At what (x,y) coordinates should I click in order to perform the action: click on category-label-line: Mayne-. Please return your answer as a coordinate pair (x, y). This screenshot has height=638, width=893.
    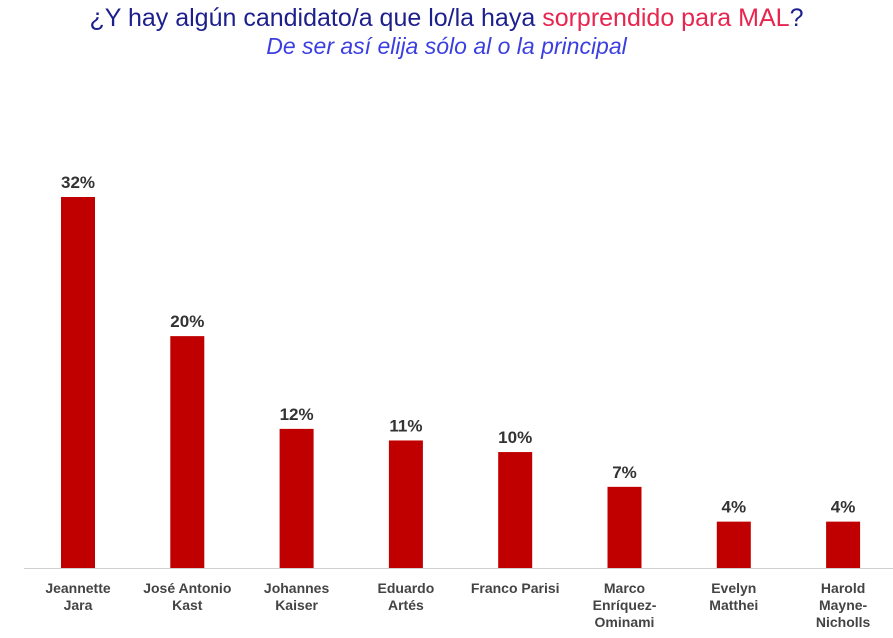
    Looking at the image, I should click on (843, 605).